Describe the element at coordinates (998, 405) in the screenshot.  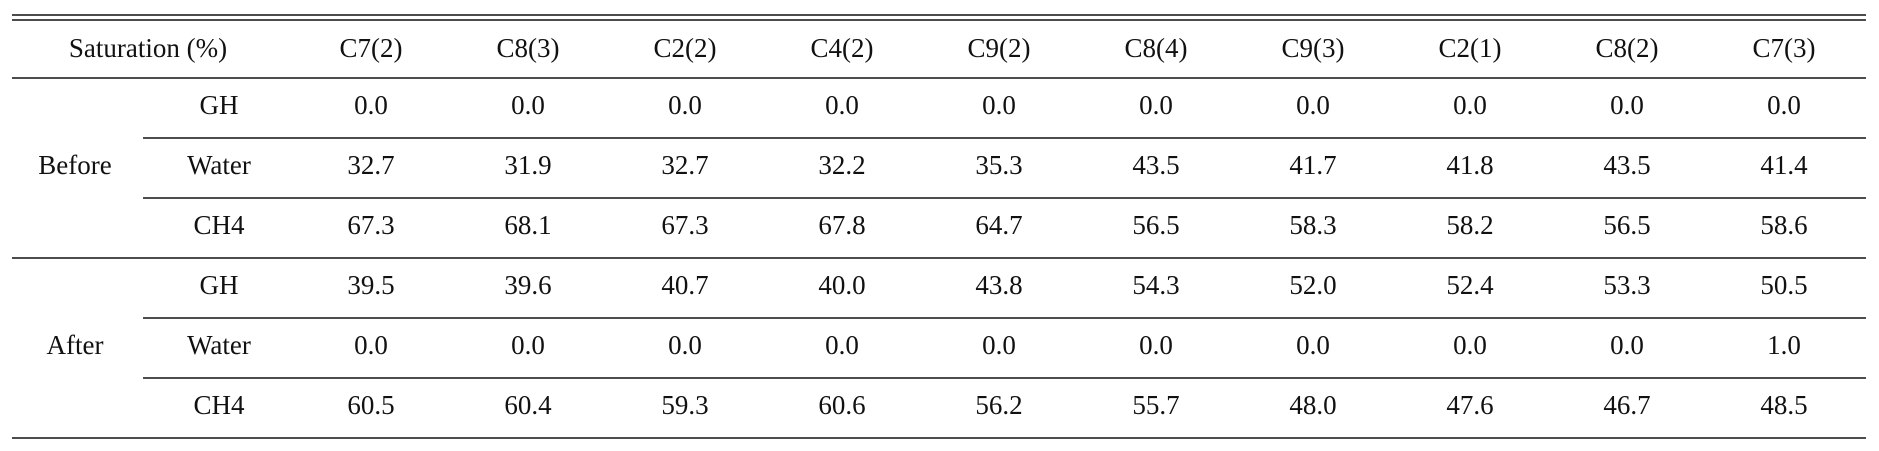
I see `cell: 56.2` at that location.